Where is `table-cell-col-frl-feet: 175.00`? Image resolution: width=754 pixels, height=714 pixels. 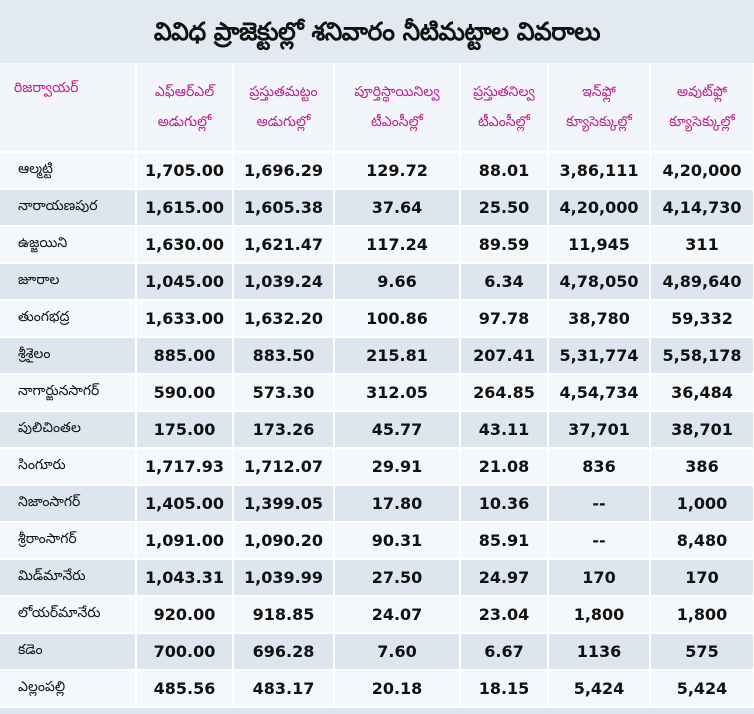 table-cell-col-frl-feet: 175.00 is located at coordinates (185, 430).